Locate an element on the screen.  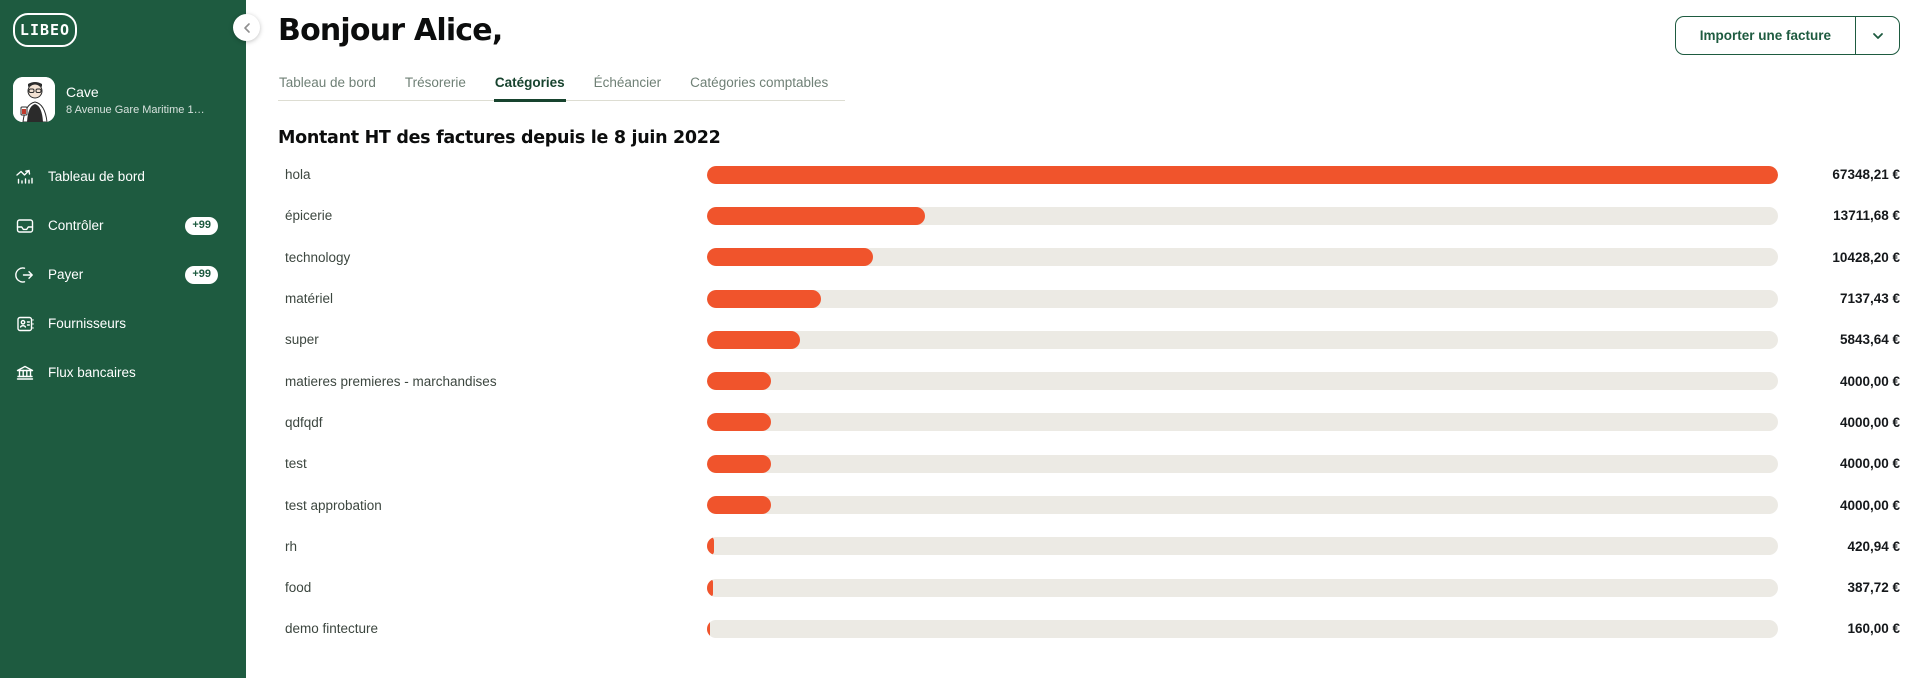
sidebar-item-label: Tableau de bord is located at coordinates (96, 176).